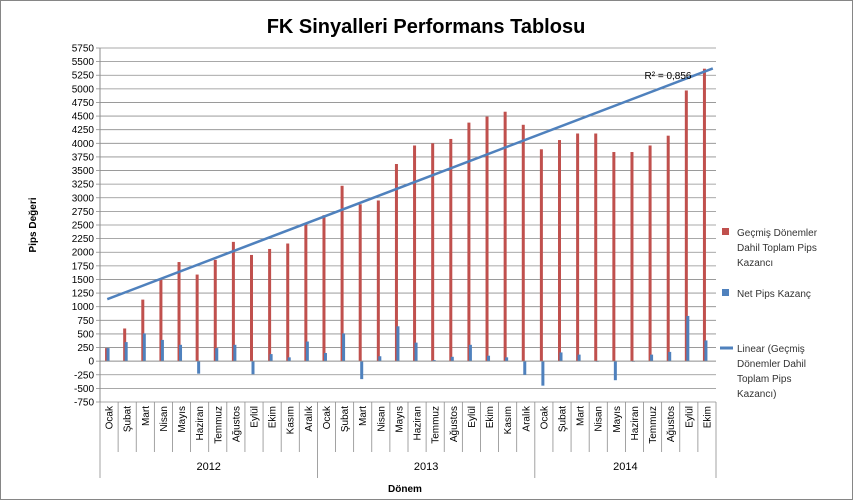 The image size is (853, 500). I want to click on y-tick-label: -750, so click(84, 403).